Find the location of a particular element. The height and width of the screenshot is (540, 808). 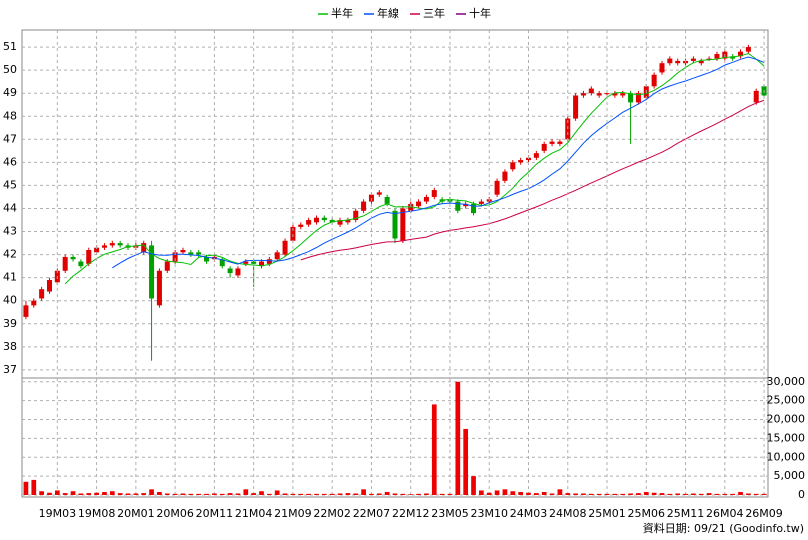

x-tick-label: 26M04 is located at coordinates (725, 513).